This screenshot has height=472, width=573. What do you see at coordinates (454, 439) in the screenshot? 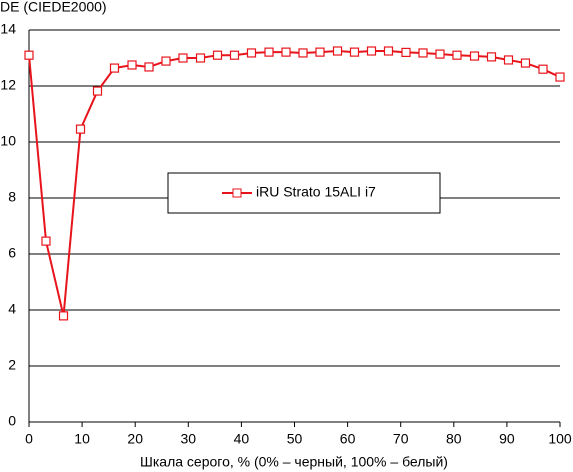
I see `x-tick-label: 80` at bounding box center [454, 439].